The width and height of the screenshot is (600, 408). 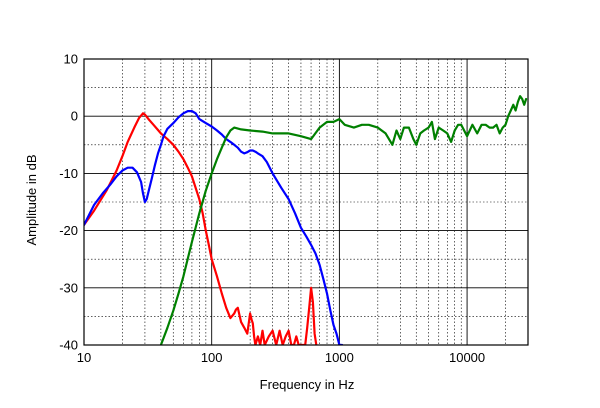 What do you see at coordinates (31, 199) in the screenshot?
I see `y-axis-title: Amplitude in dB` at bounding box center [31, 199].